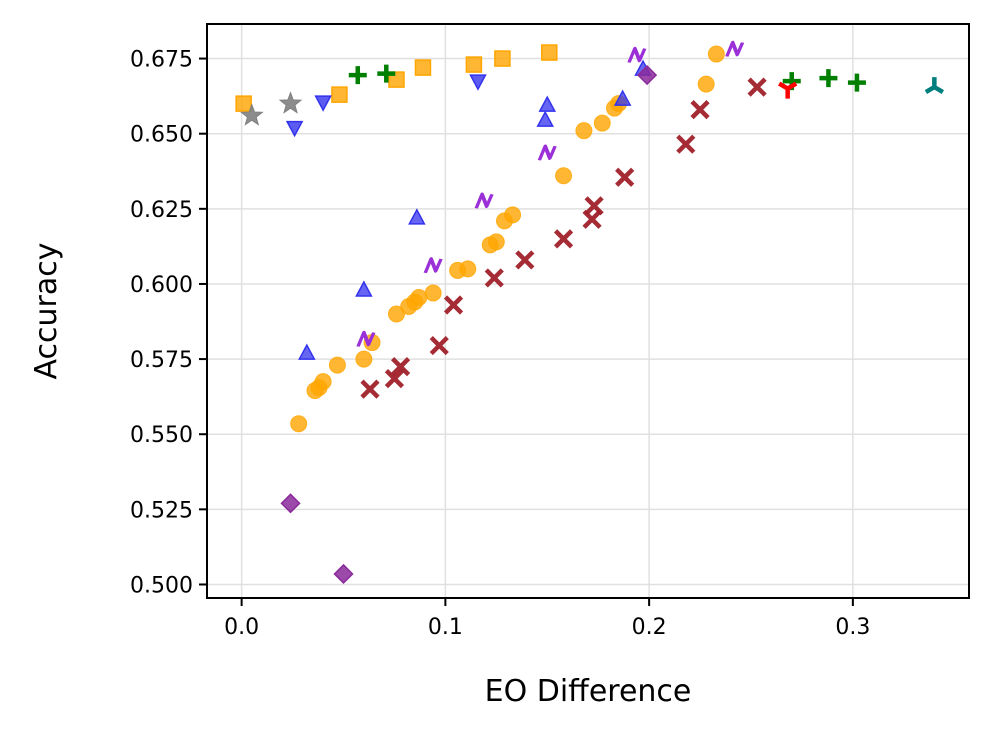  Describe the element at coordinates (161, 210) in the screenshot. I see `y-tick-label: 0.625` at that location.